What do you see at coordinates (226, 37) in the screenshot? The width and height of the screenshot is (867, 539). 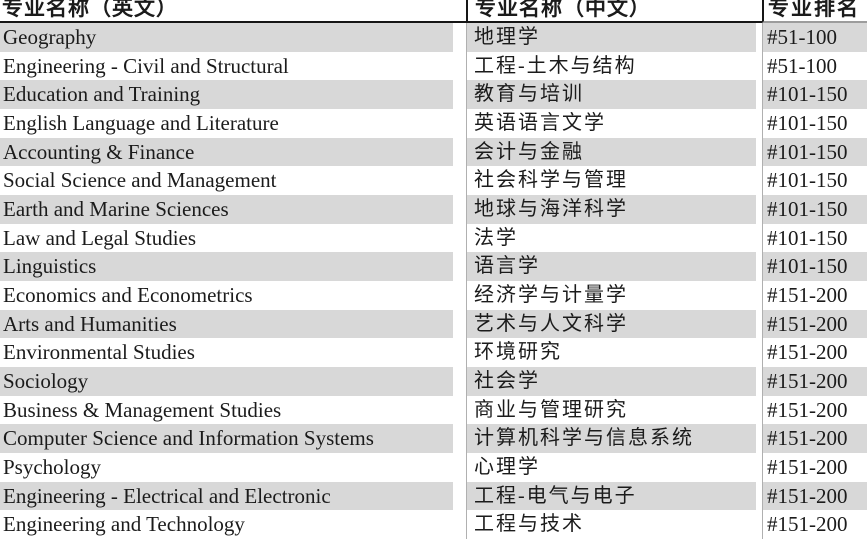 I see `major-name-english: Geography` at bounding box center [226, 37].